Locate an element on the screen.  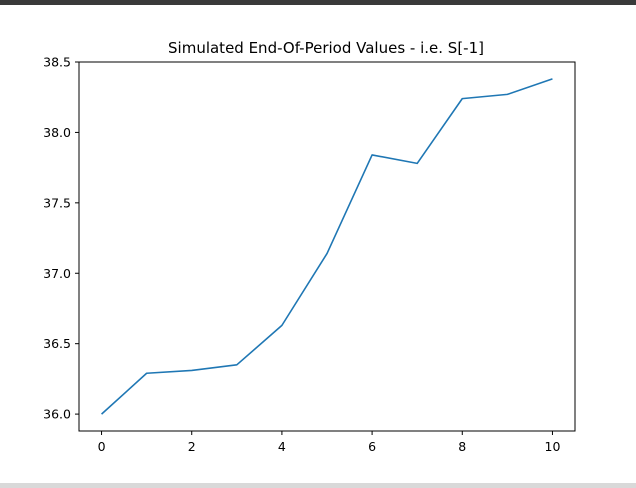
window-top-bar is located at coordinates (318, 2).